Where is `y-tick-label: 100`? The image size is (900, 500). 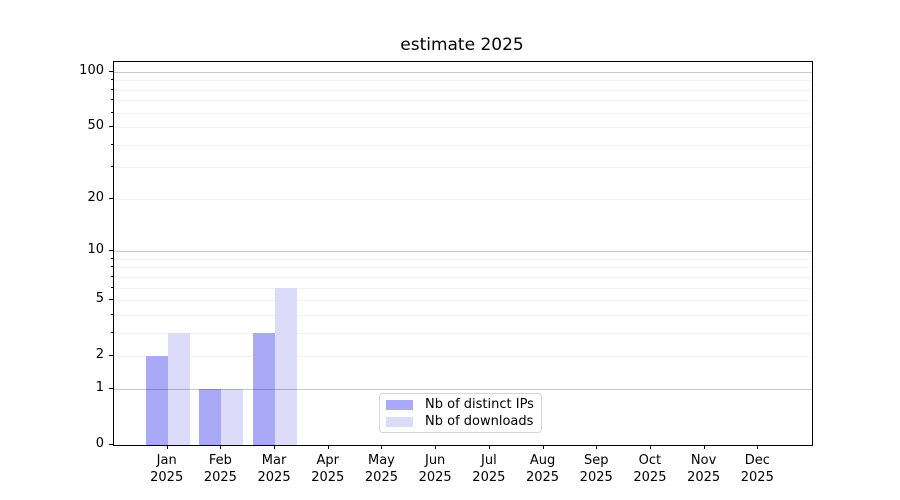 y-tick-label: 100 is located at coordinates (91, 70).